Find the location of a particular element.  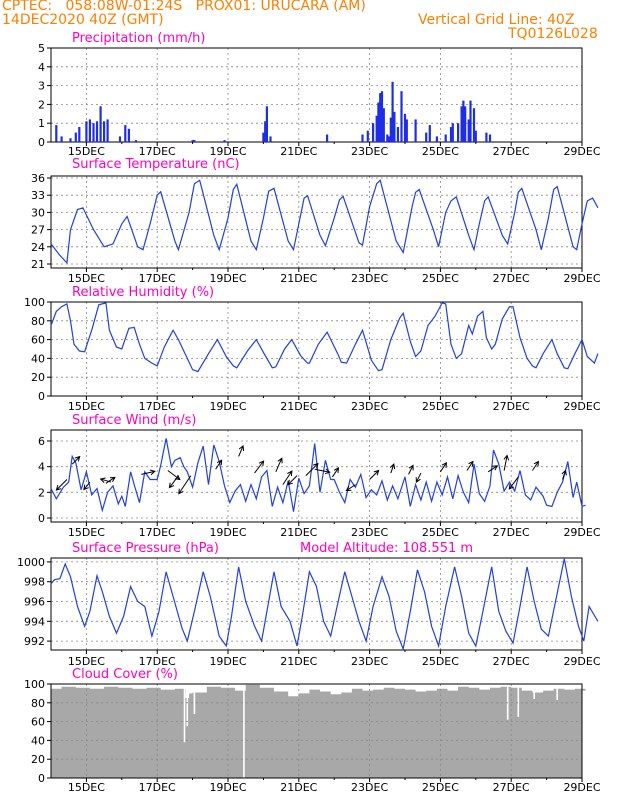

y-tick-label: 21 is located at coordinates (38, 264).